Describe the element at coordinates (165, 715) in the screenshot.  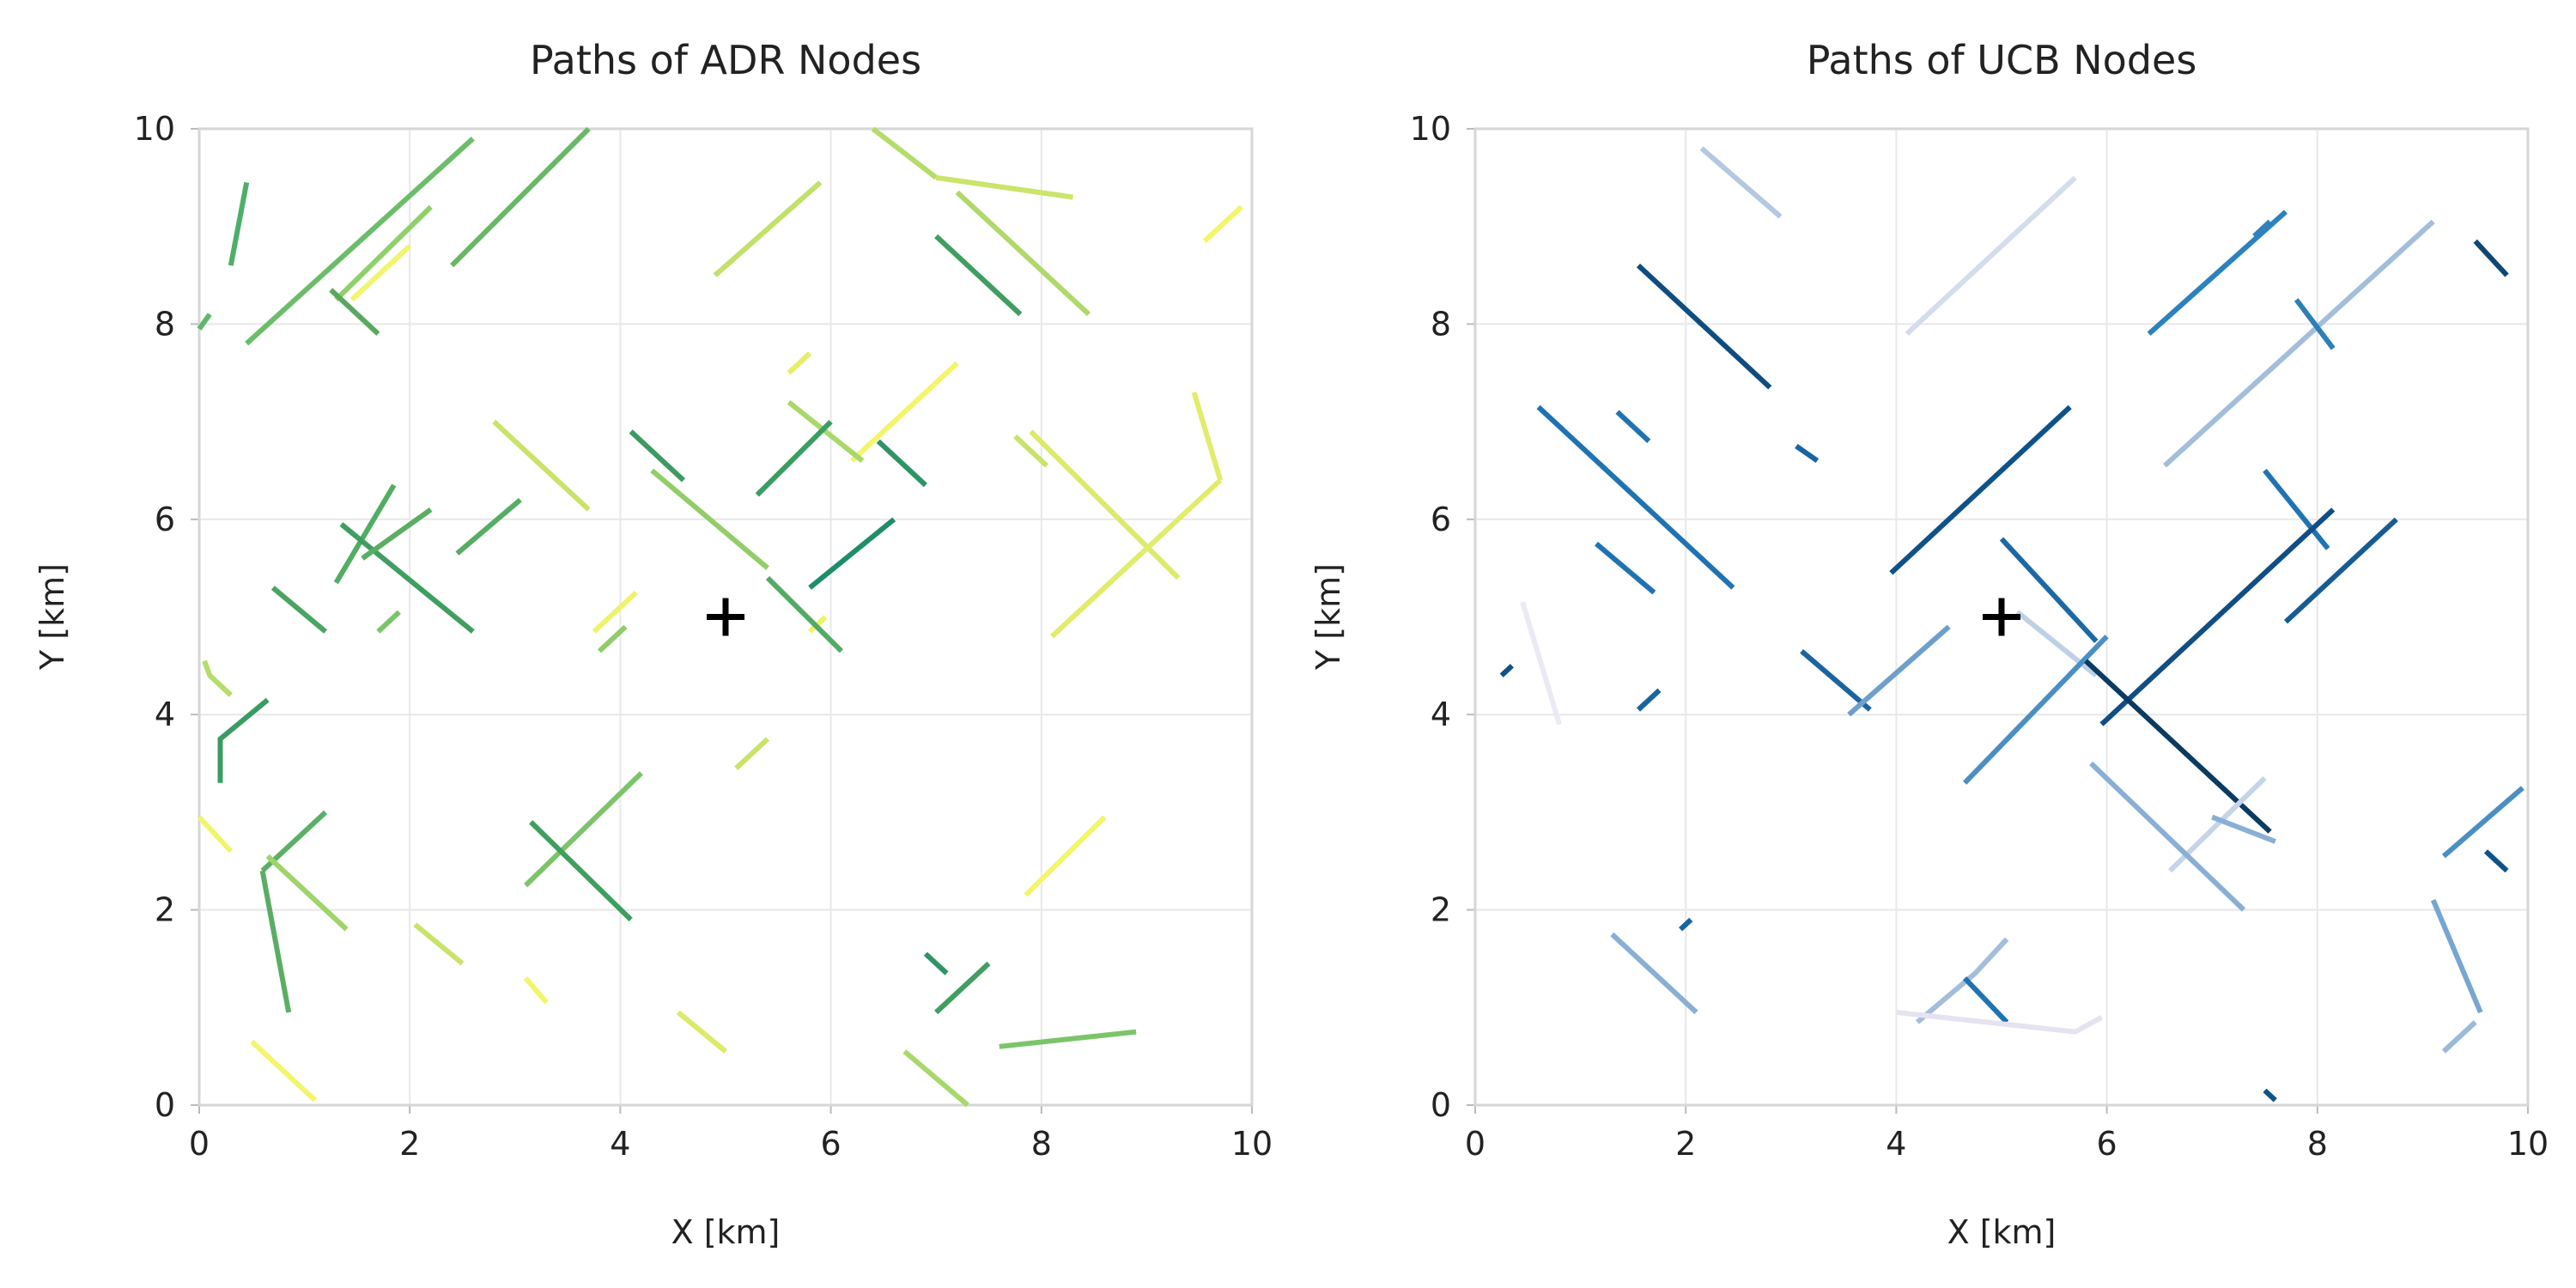
I see `adr-y-tick-label: 4` at that location.